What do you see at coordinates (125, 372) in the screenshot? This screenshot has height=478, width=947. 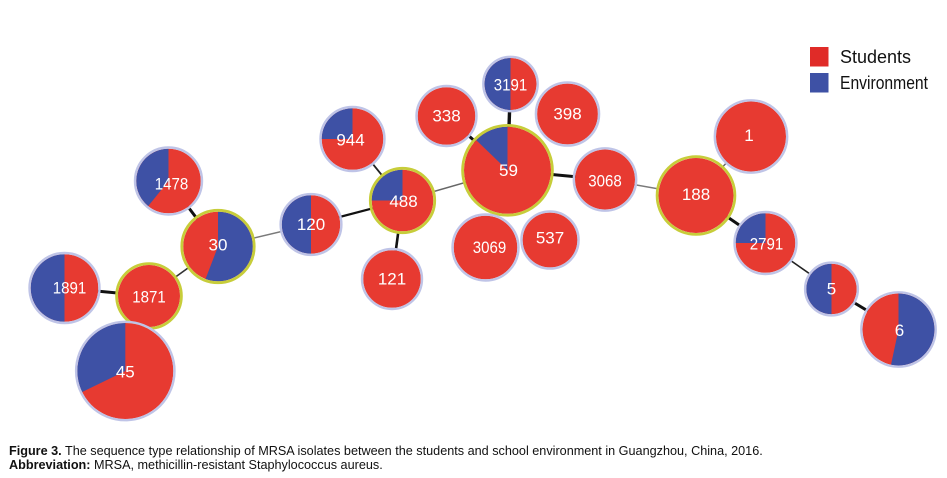 I see `svg-text: 45` at bounding box center [125, 372].